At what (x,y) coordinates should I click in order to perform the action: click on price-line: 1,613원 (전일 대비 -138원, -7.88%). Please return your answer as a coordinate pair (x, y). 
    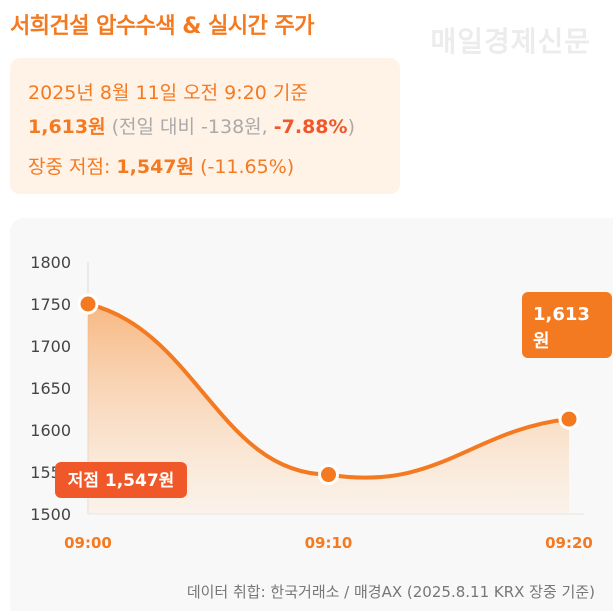
    Looking at the image, I should click on (191, 125).